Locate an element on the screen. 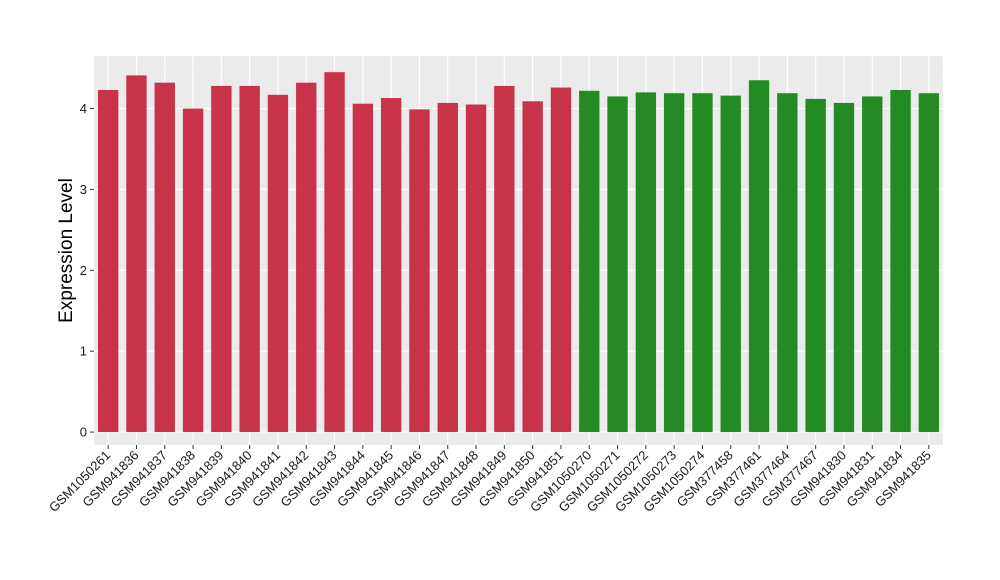  bar-GSM941843 is located at coordinates (334, 252).